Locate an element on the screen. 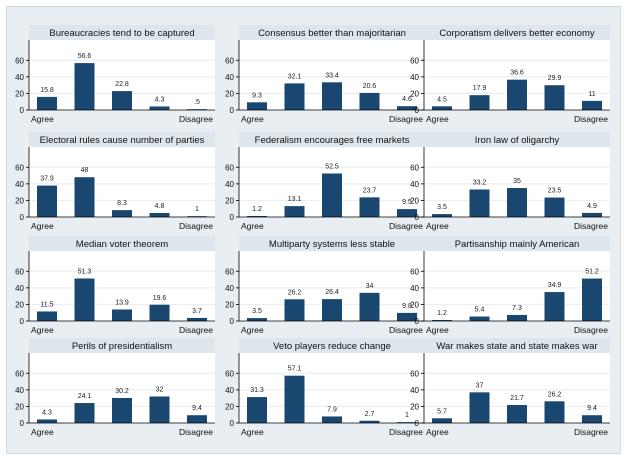 This screenshot has height=460, width=627. bar-value-label: 22.8 is located at coordinates (122, 84).